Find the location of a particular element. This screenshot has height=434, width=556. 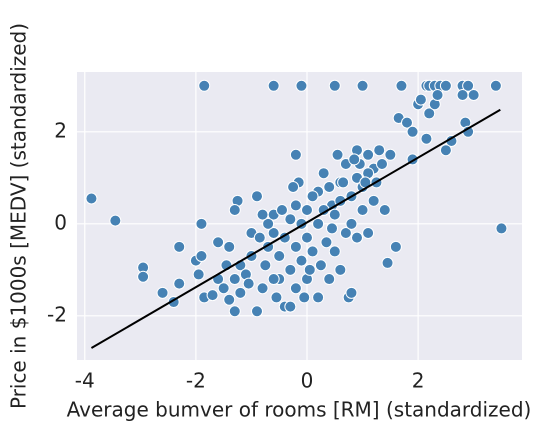

y-tick-label: 0 is located at coordinates (60, 222).